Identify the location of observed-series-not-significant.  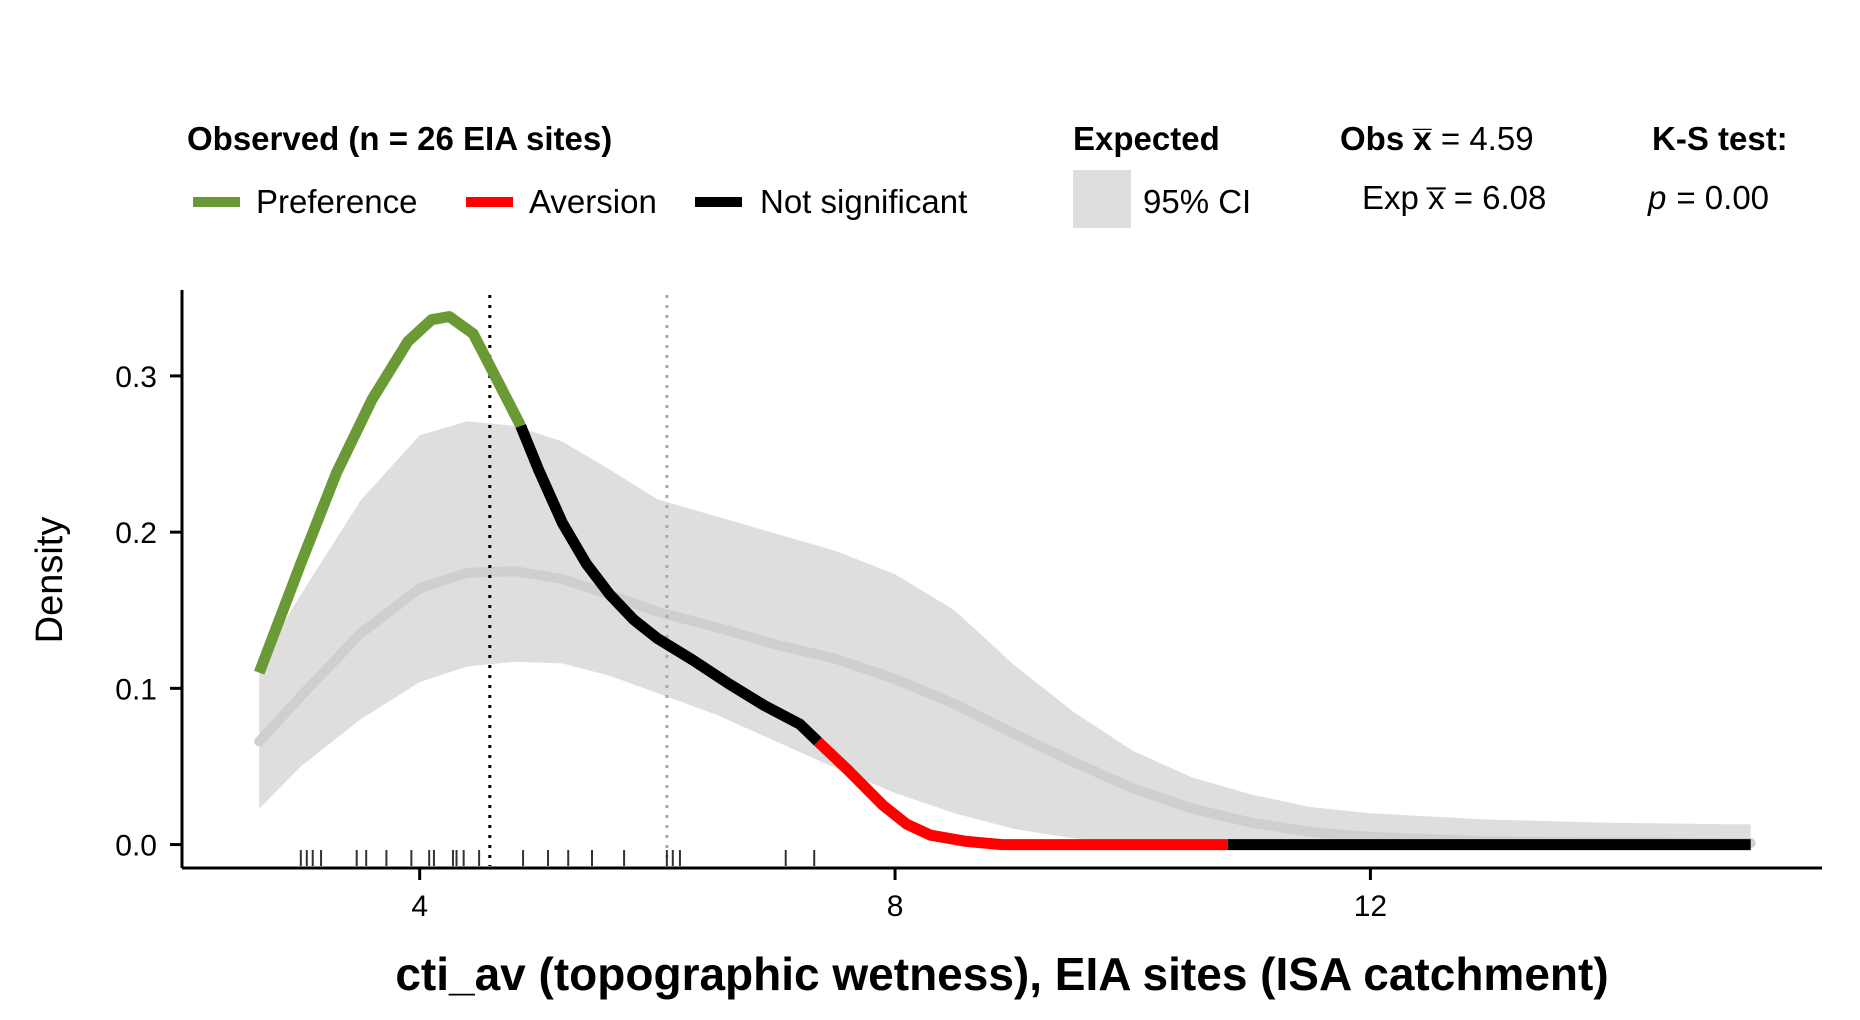
(668, 584).